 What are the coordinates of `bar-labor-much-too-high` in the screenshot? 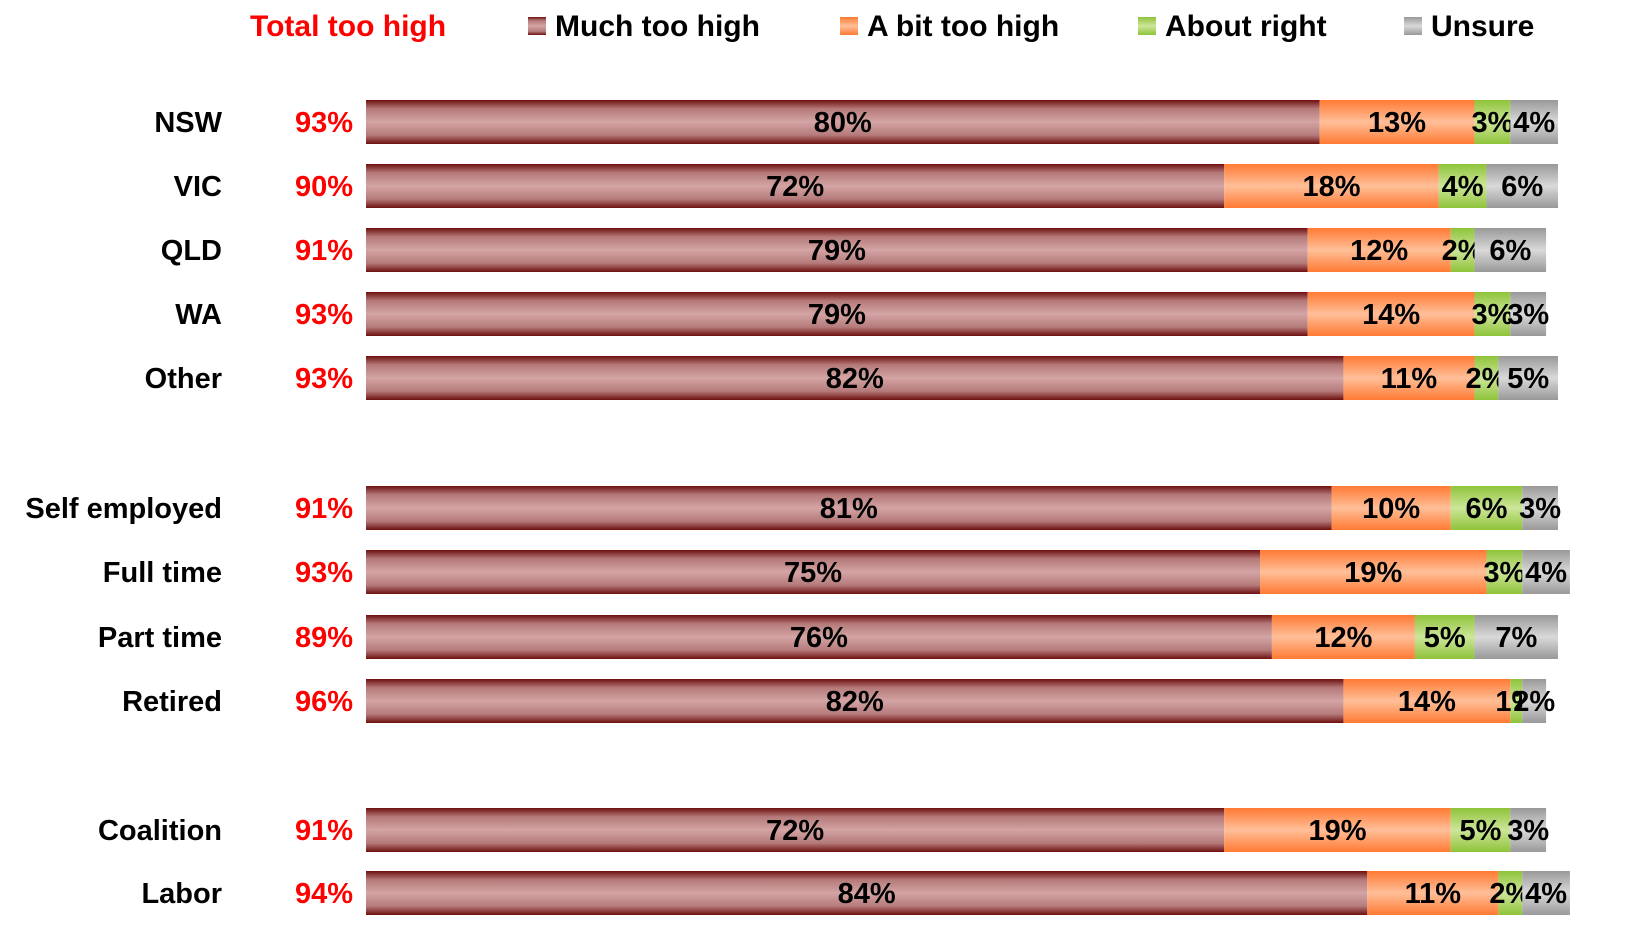 It's located at (867, 893).